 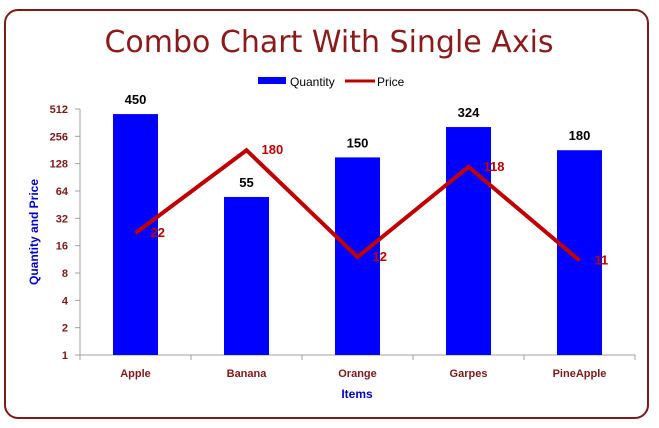 What do you see at coordinates (59, 110) in the screenshot?
I see `y-tick-label: 512` at bounding box center [59, 110].